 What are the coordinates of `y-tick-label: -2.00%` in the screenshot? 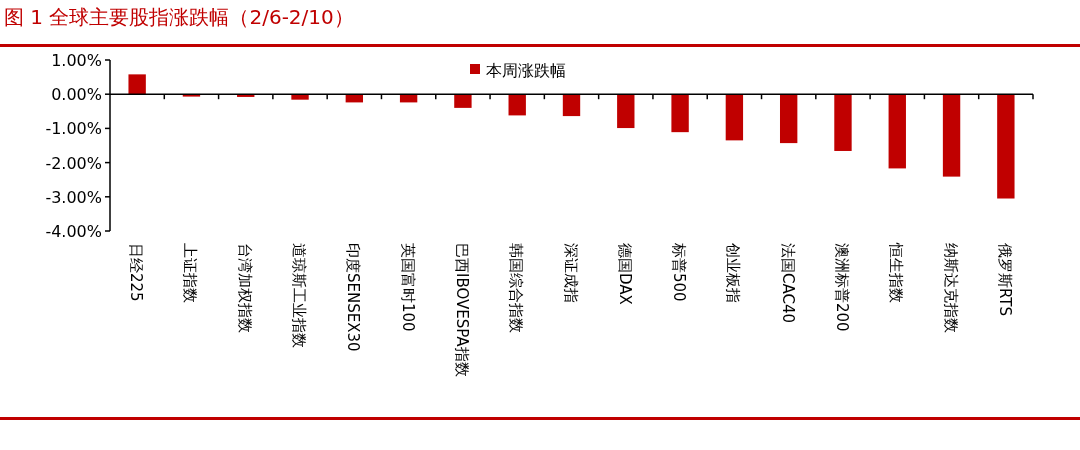 It's located at (73, 163).